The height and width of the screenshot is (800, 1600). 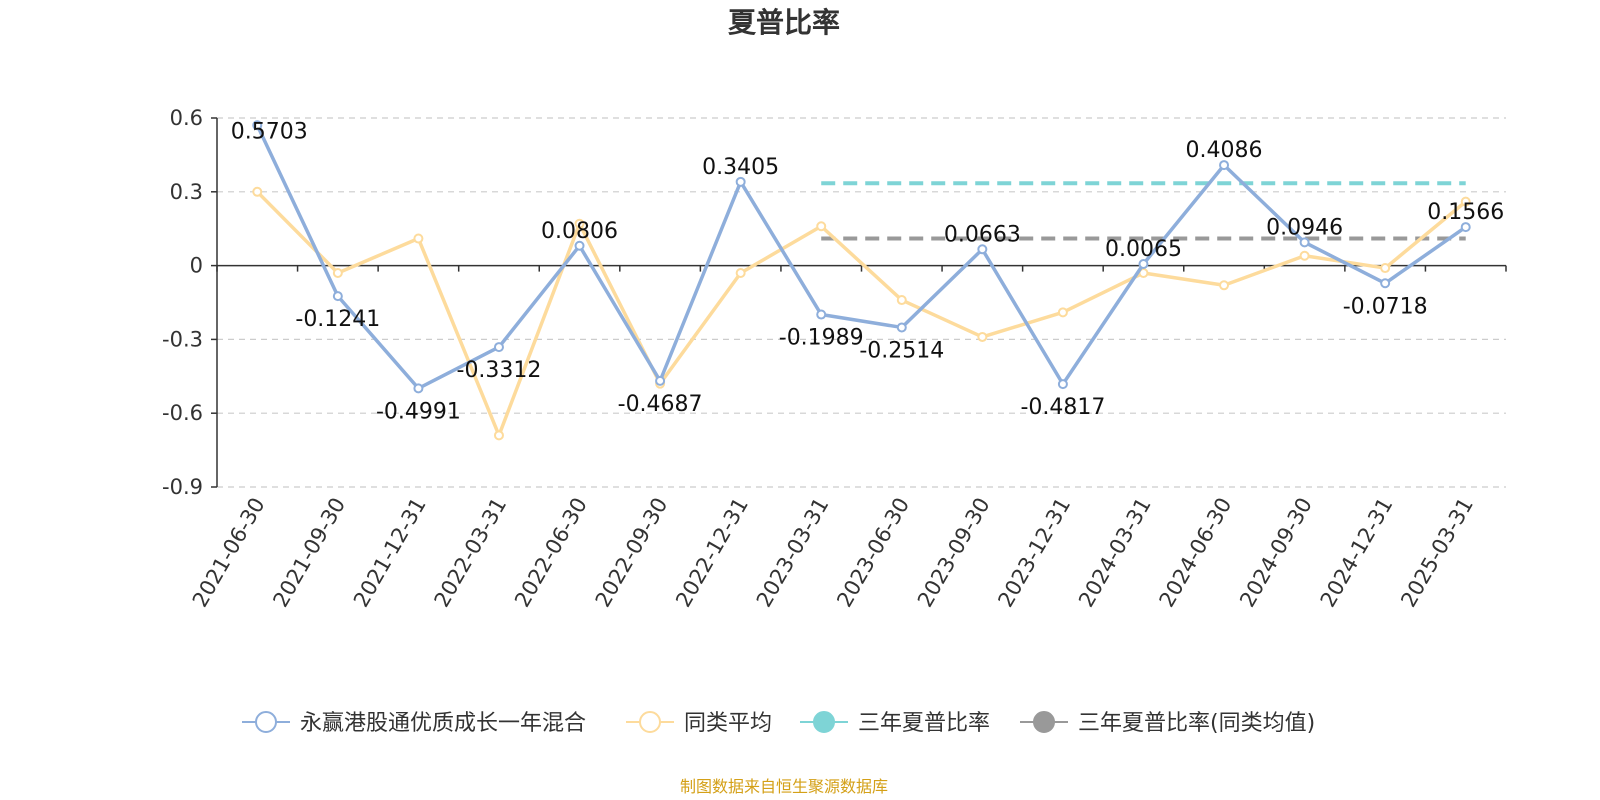 I want to click on data-label: -0.1989, so click(x=821, y=338).